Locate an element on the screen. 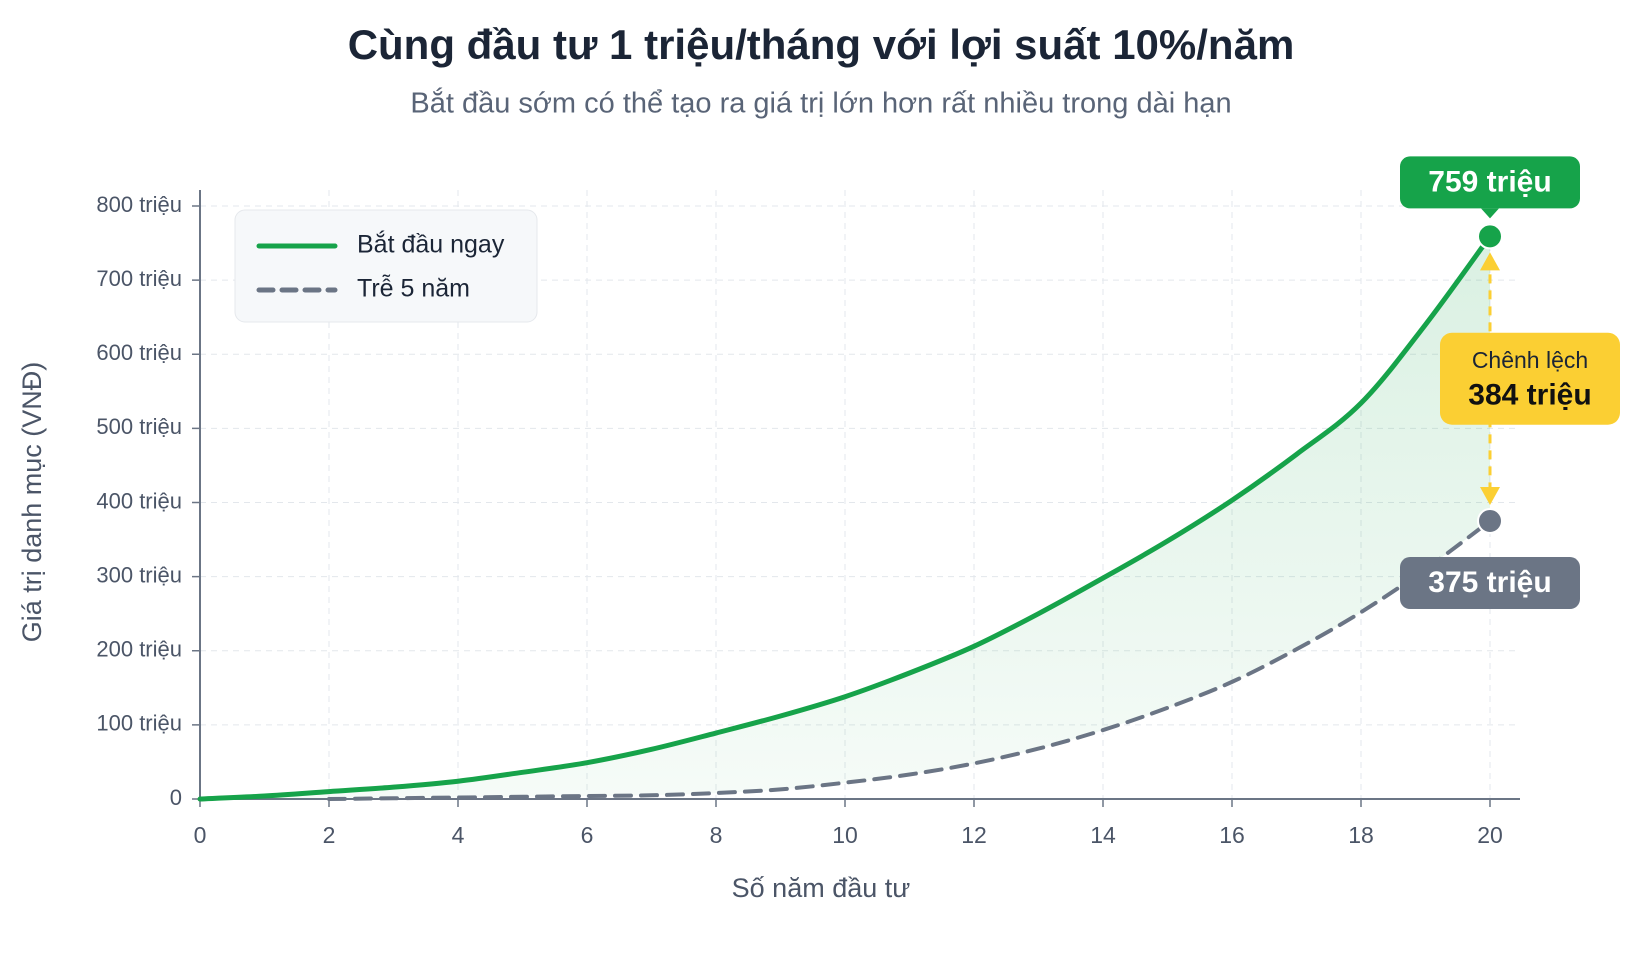 The width and height of the screenshot is (1642, 958). x-tick-label: 18 is located at coordinates (1361, 835).